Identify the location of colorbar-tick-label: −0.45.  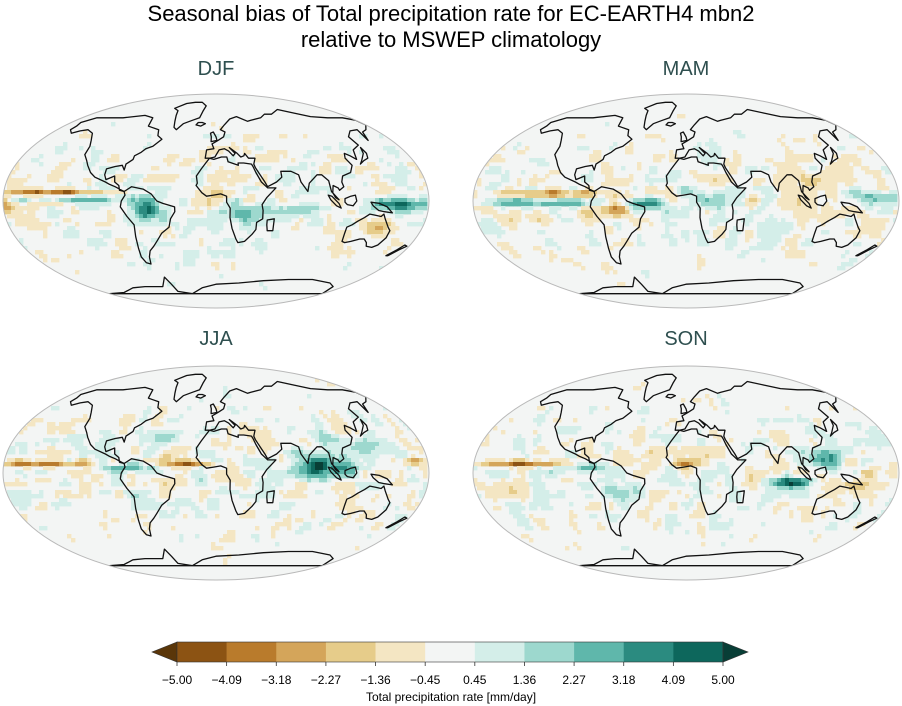
(425, 680).